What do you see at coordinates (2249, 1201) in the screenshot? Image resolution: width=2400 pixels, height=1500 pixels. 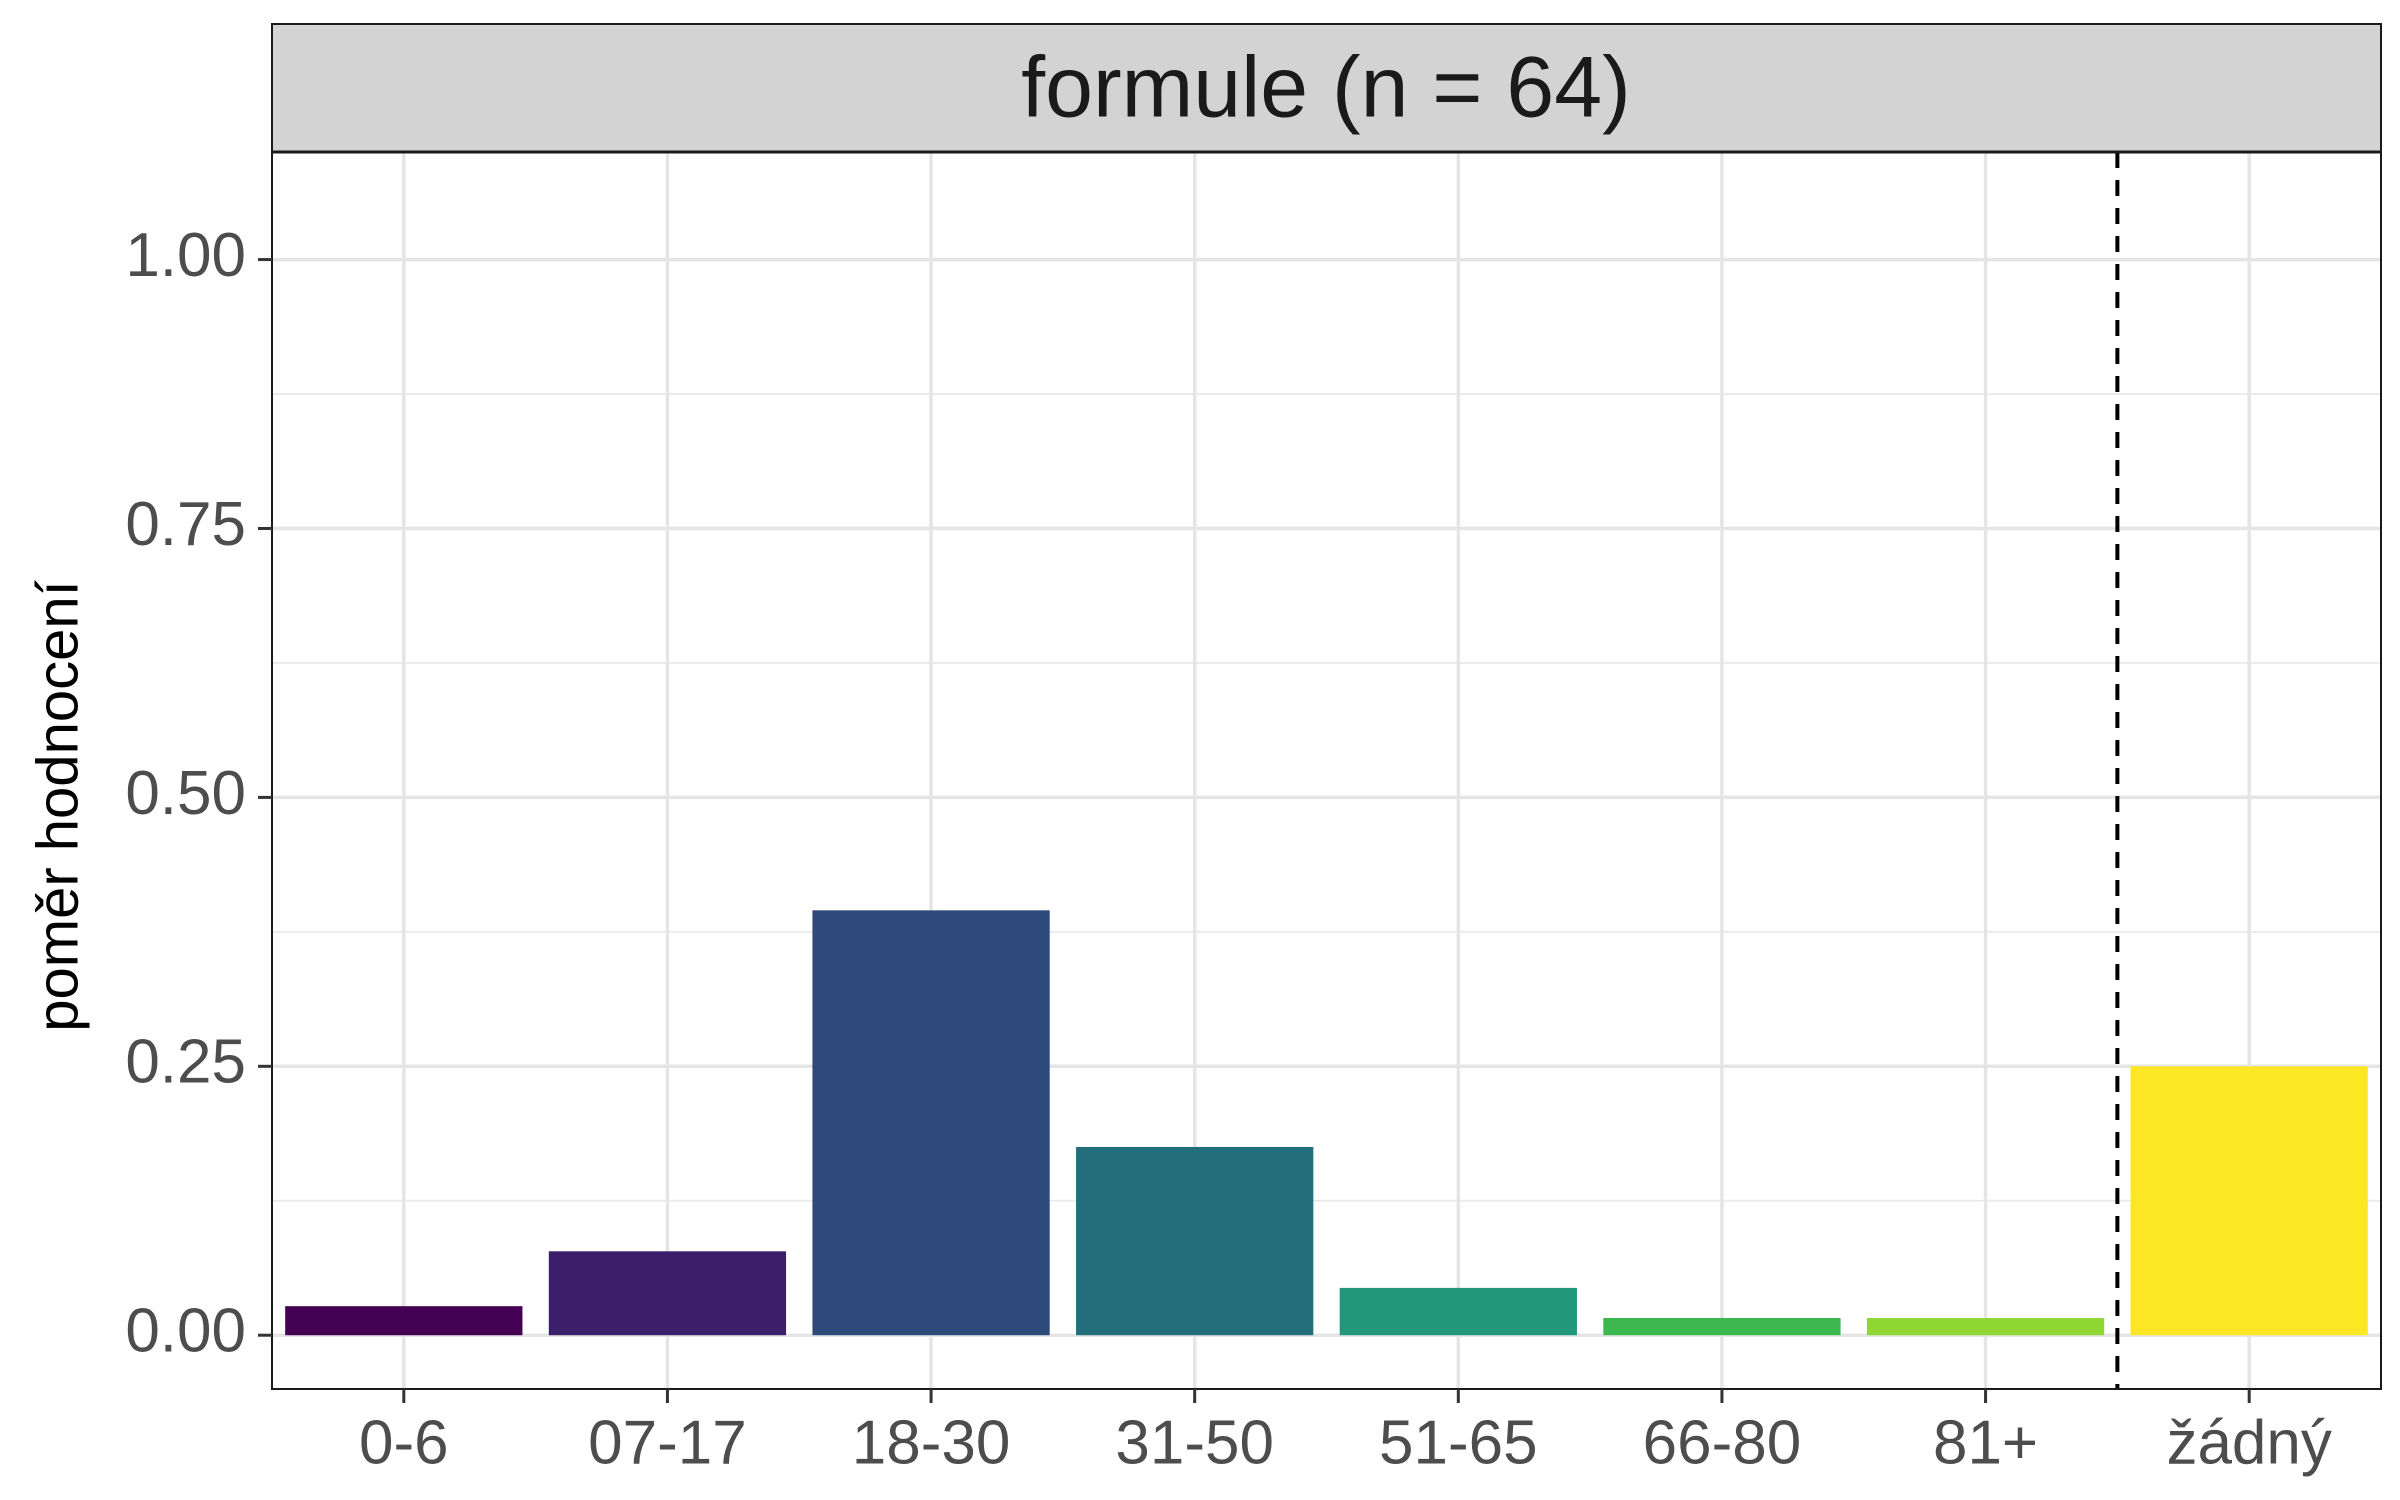 I see `bar-žádný` at bounding box center [2249, 1201].